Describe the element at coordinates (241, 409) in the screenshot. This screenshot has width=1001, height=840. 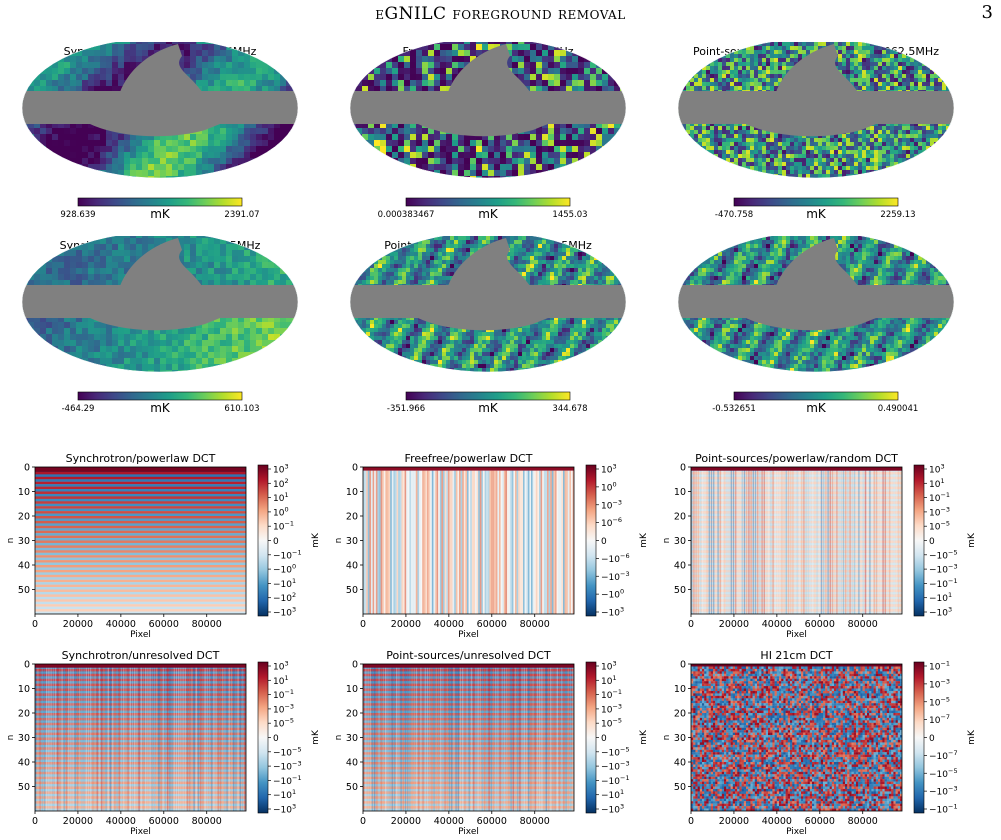
I see `colorbar-max-label: 610.103` at that location.